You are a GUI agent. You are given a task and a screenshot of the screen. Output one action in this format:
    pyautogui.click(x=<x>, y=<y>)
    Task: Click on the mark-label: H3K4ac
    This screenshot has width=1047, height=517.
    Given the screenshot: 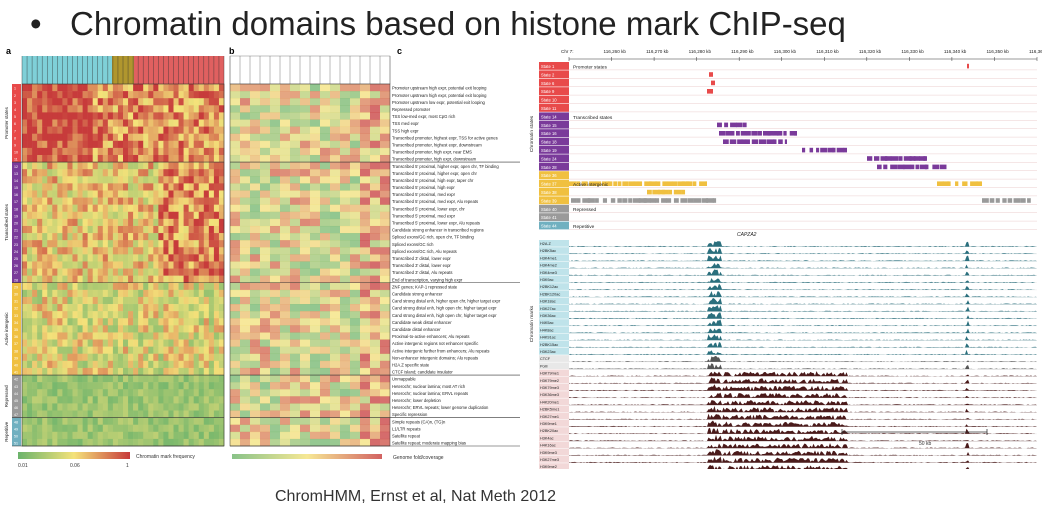 What is the action you would take?
    pyautogui.click(x=547, y=438)
    